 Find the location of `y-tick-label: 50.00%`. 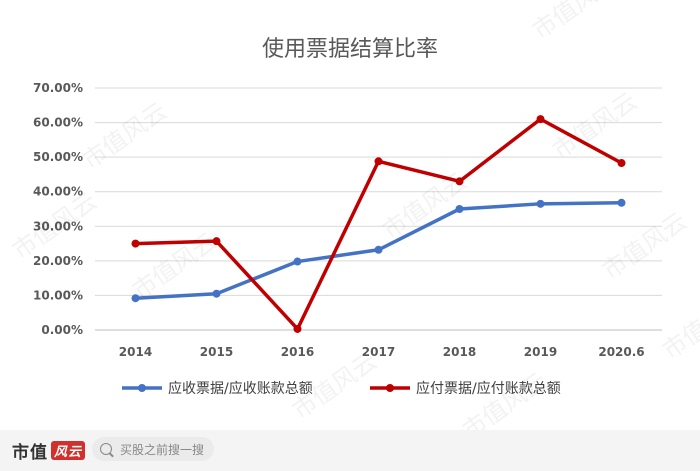

y-tick-label: 50.00% is located at coordinates (58, 157).